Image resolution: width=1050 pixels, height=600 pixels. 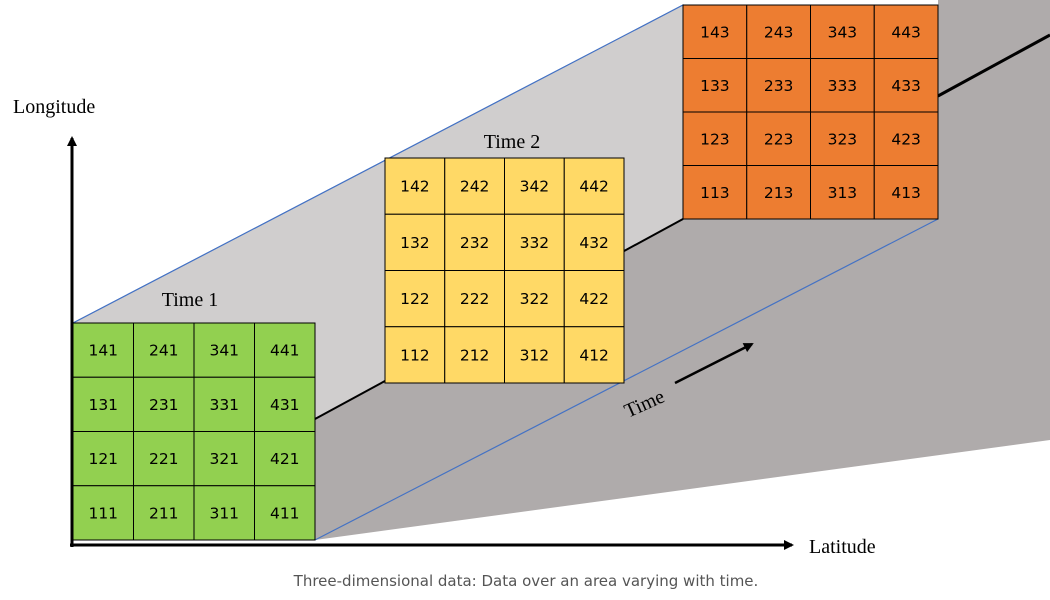 What do you see at coordinates (164, 513) in the screenshot?
I see `grid-cell-value: 211` at bounding box center [164, 513].